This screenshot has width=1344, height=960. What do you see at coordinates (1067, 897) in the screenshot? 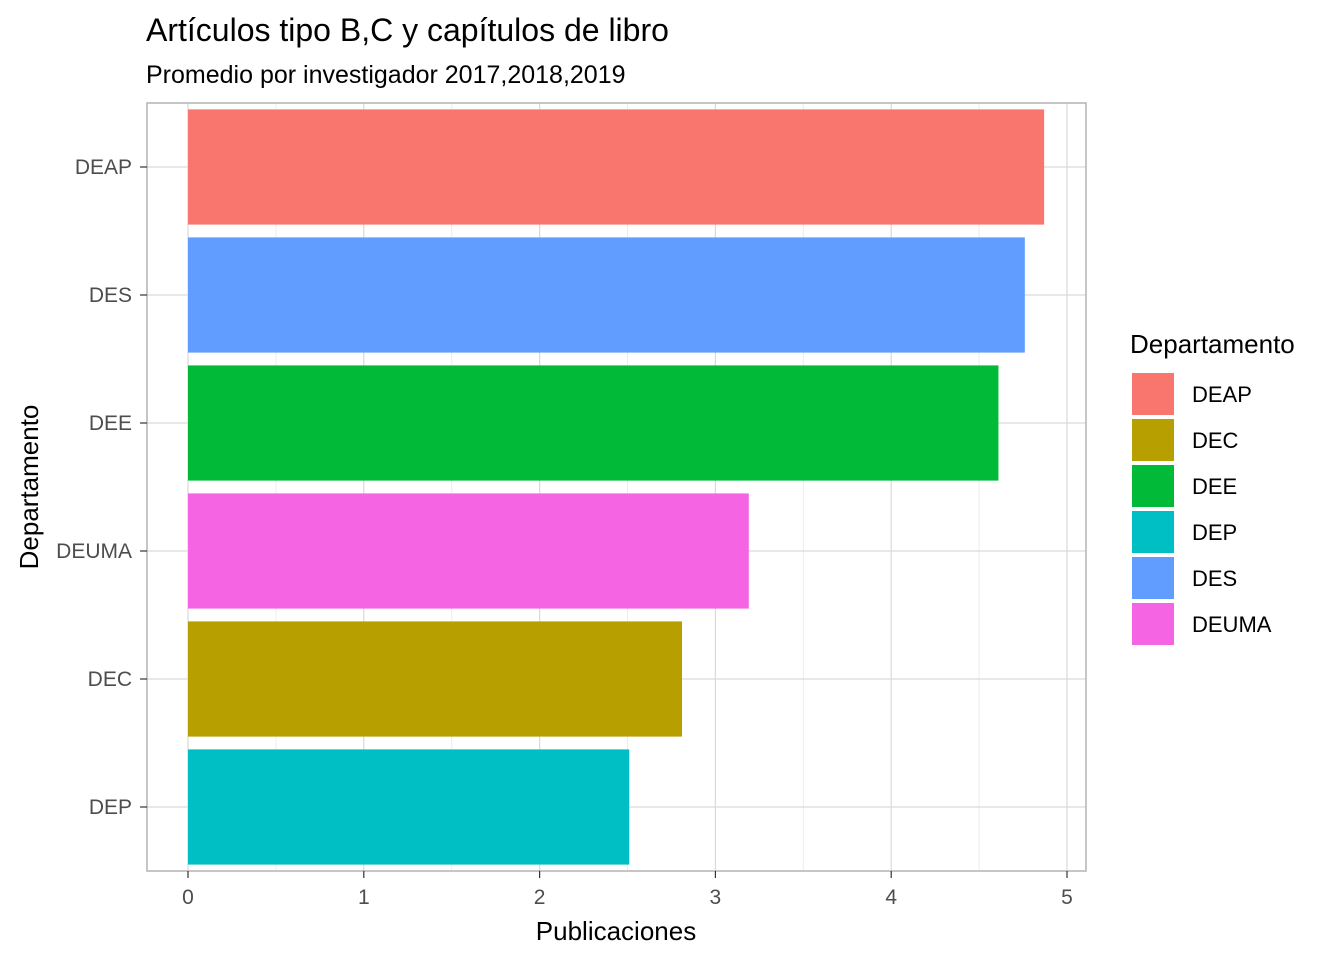
I see `x-tick-label: 5` at bounding box center [1067, 897].